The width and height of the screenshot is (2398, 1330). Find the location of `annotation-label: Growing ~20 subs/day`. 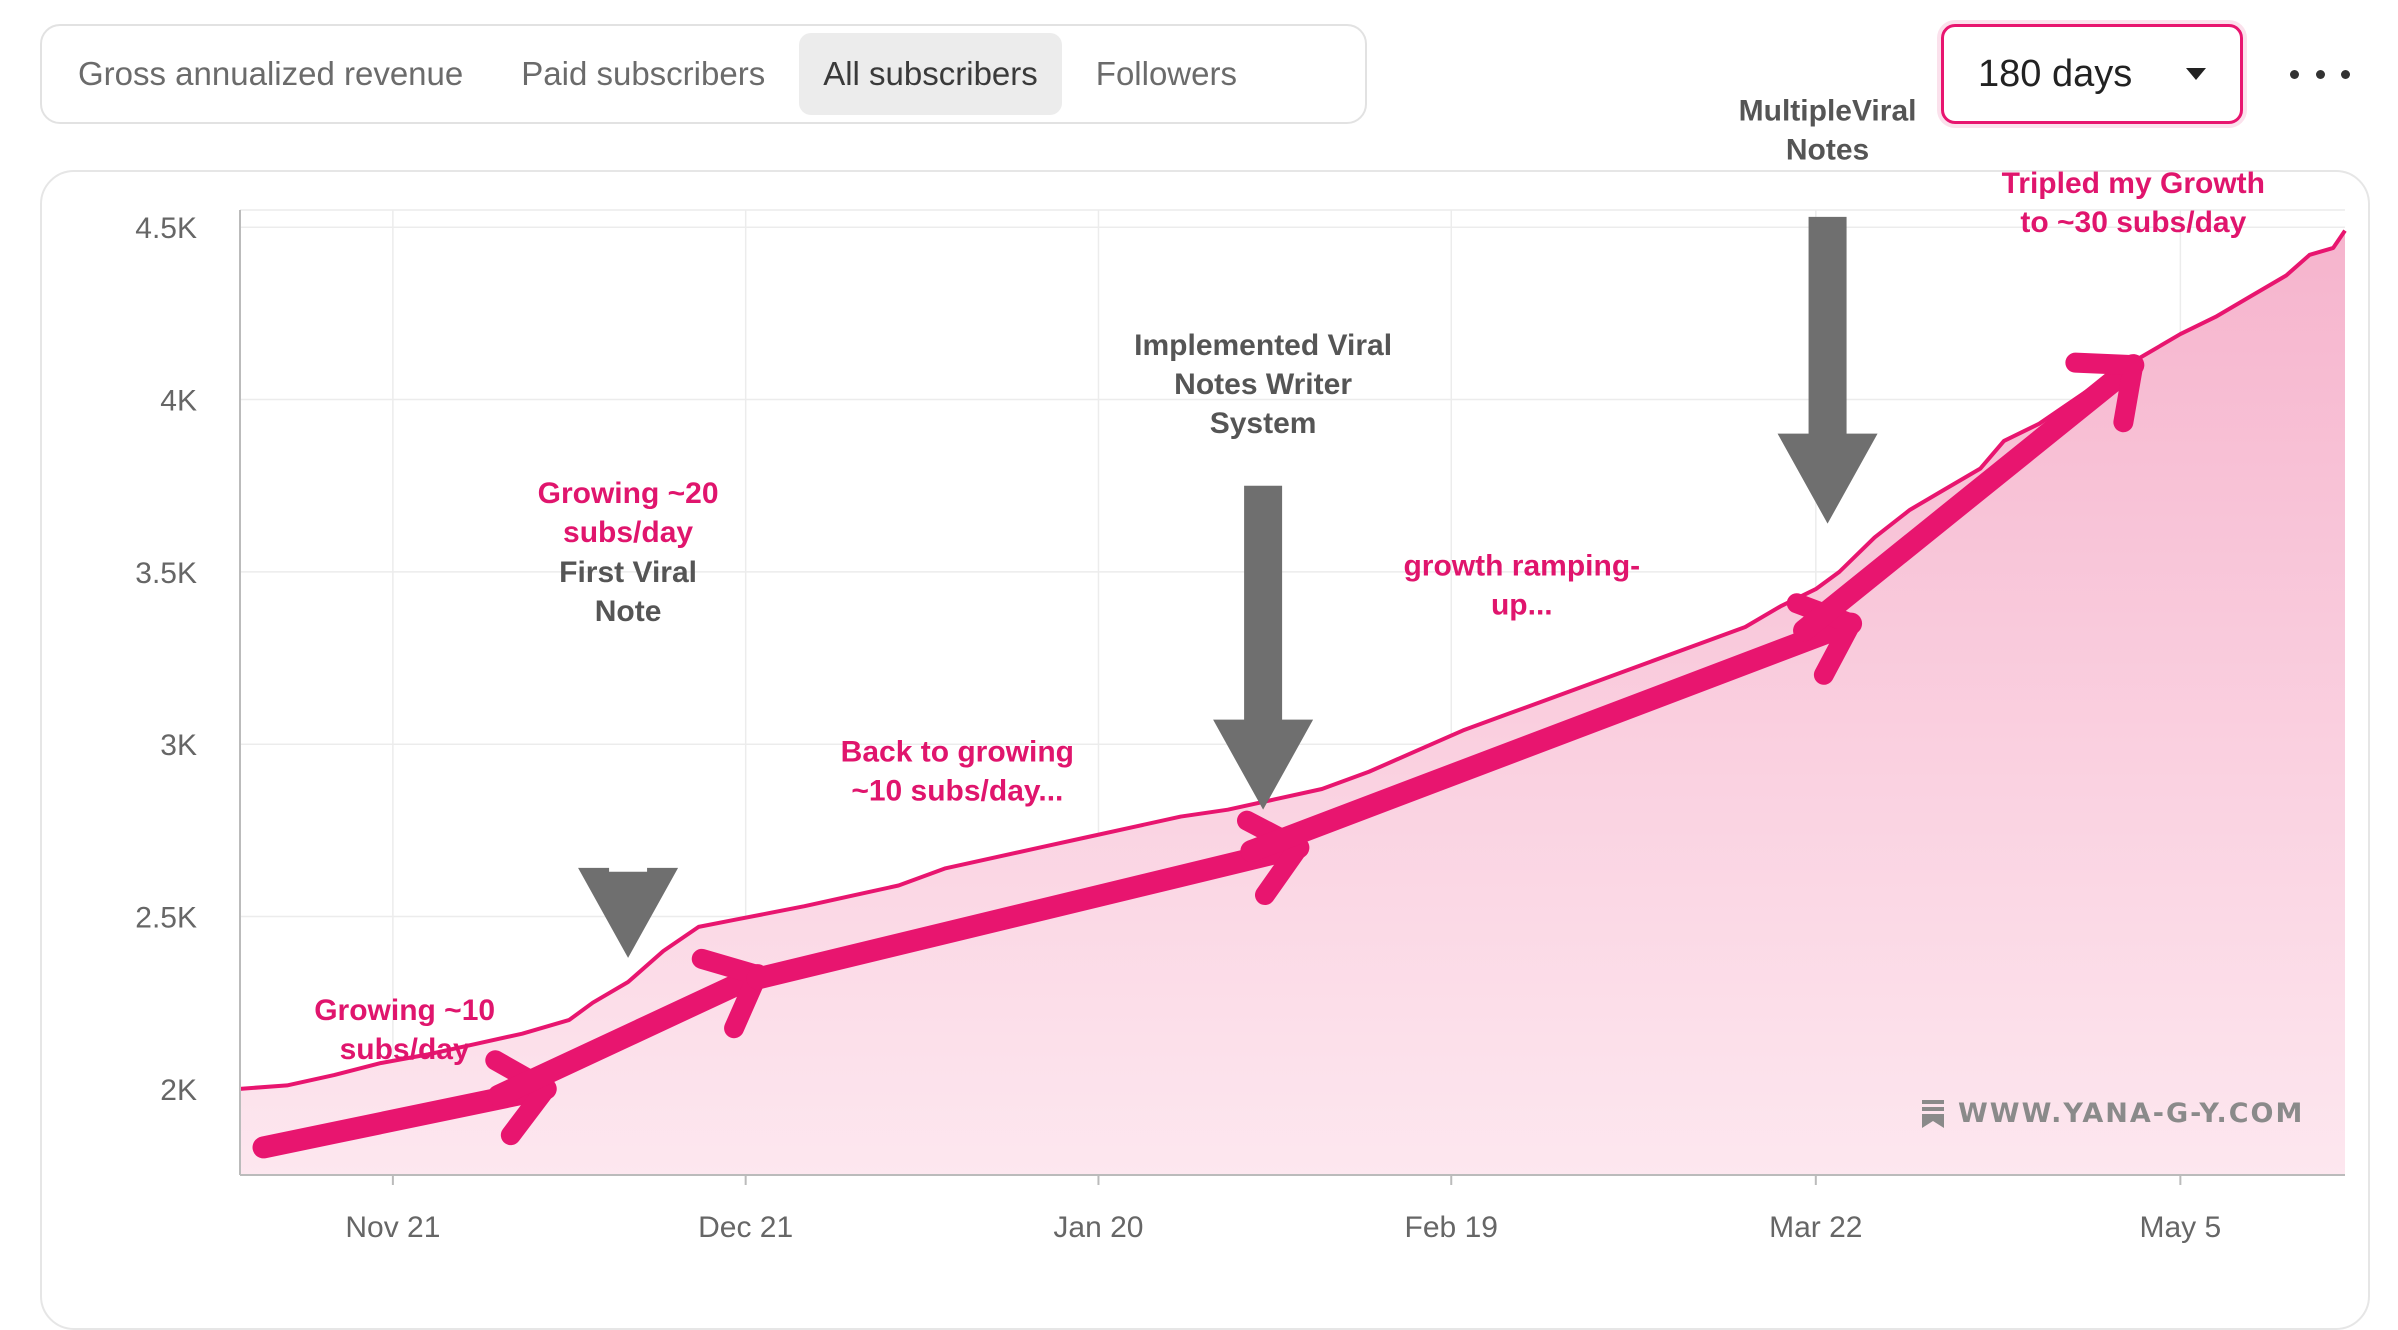

annotation-label: Growing ~20 subs/day is located at coordinates (628, 513).